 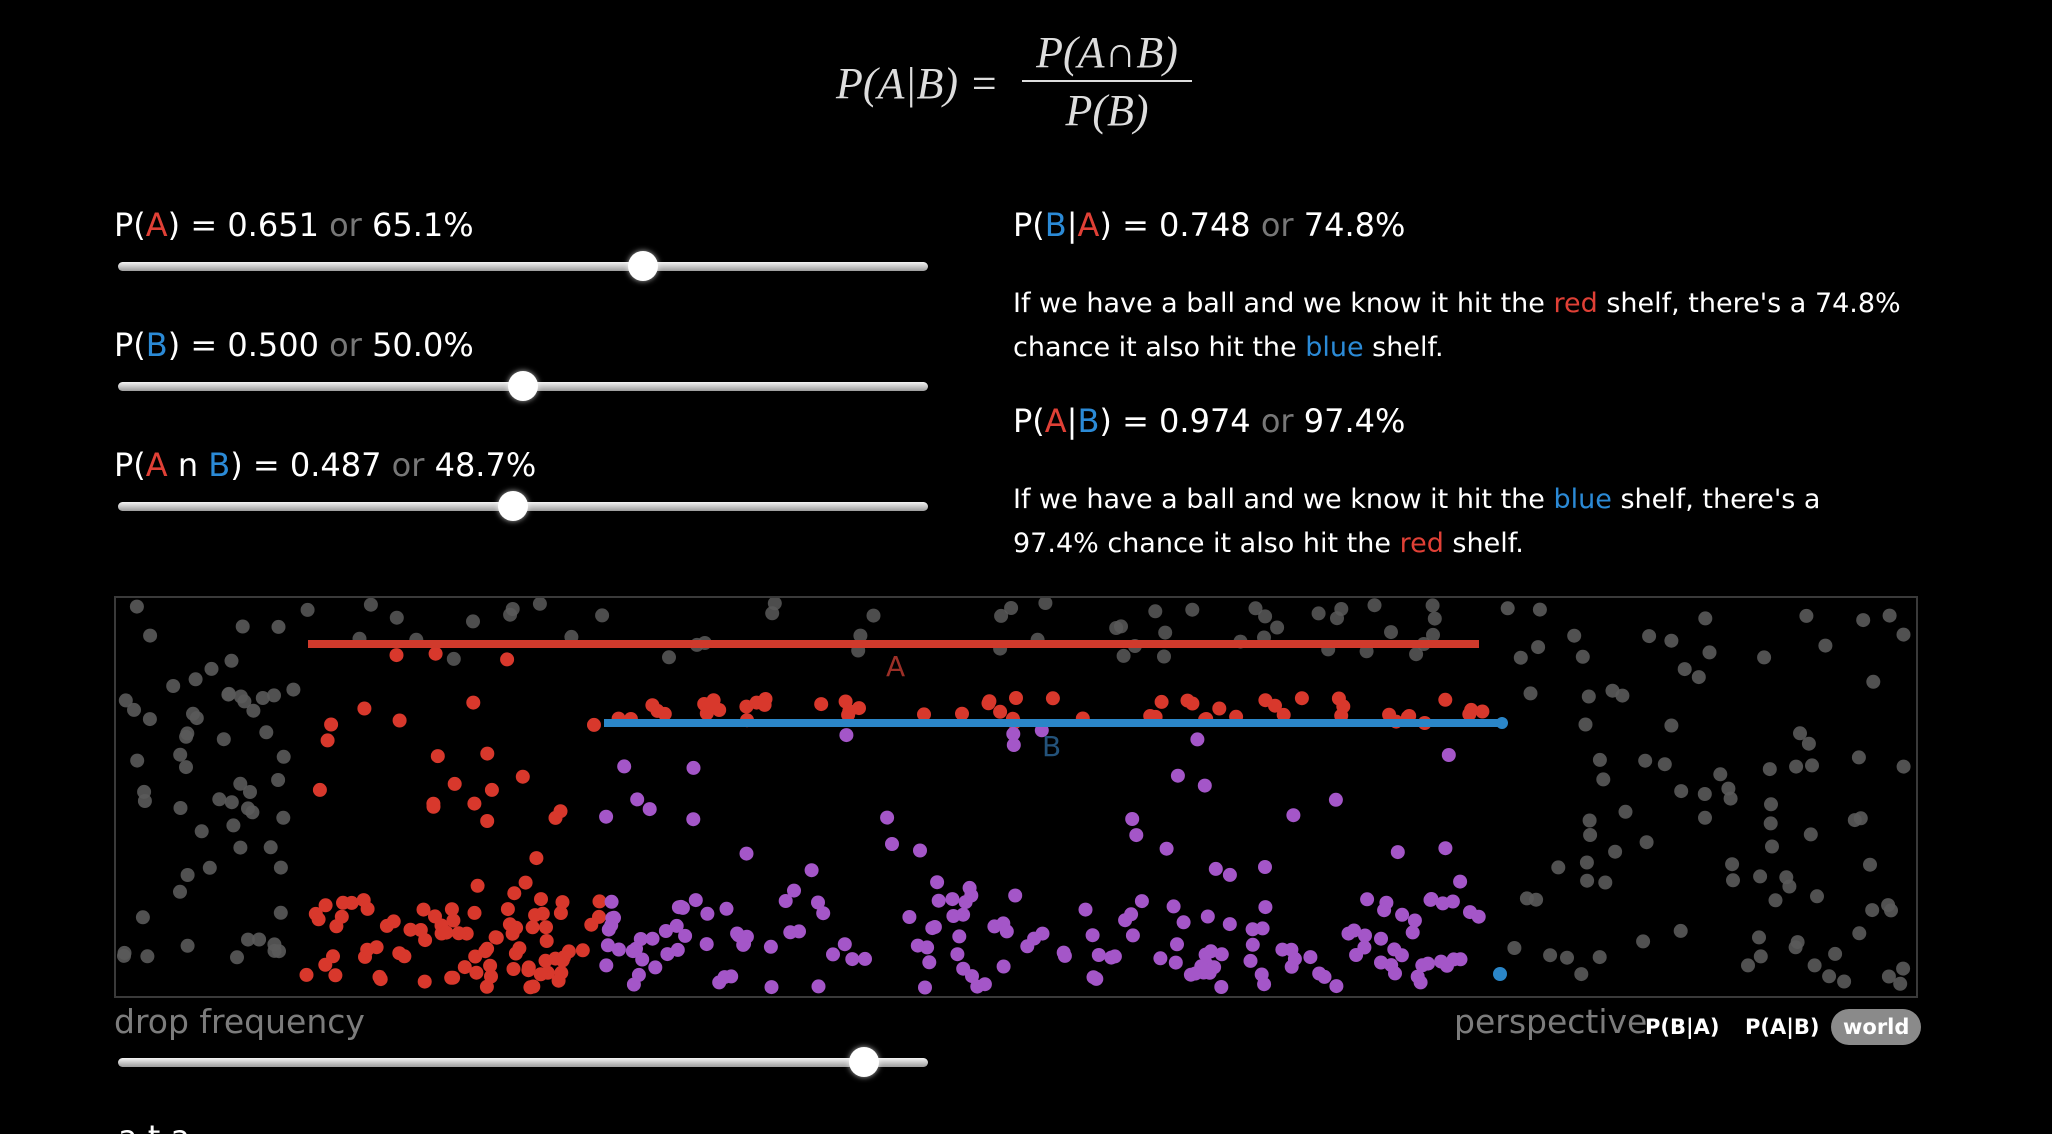 What do you see at coordinates (1682, 1027) in the screenshot?
I see `perspective-b-given-a-button: P(B|A)` at bounding box center [1682, 1027].